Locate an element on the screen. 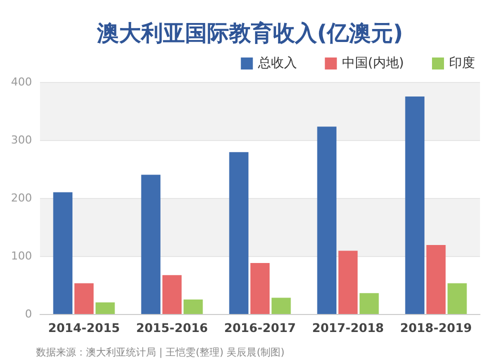 The width and height of the screenshot is (500, 362). x-tick-label: 2014-2015 is located at coordinates (84, 328).